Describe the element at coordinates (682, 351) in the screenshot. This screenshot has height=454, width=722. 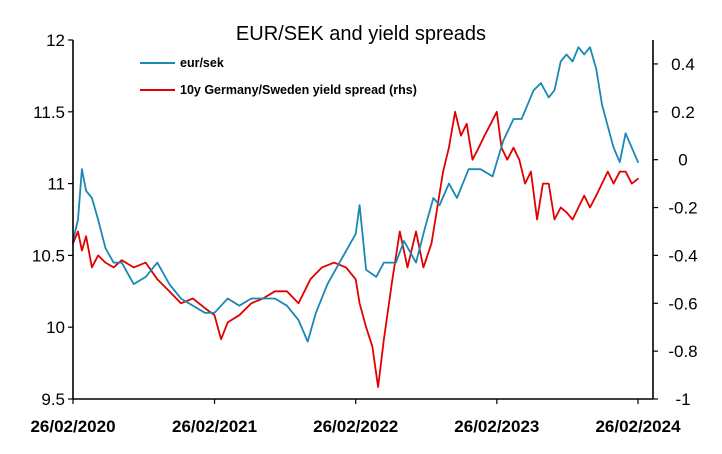
I see `right-tick-label: -0.8` at that location.